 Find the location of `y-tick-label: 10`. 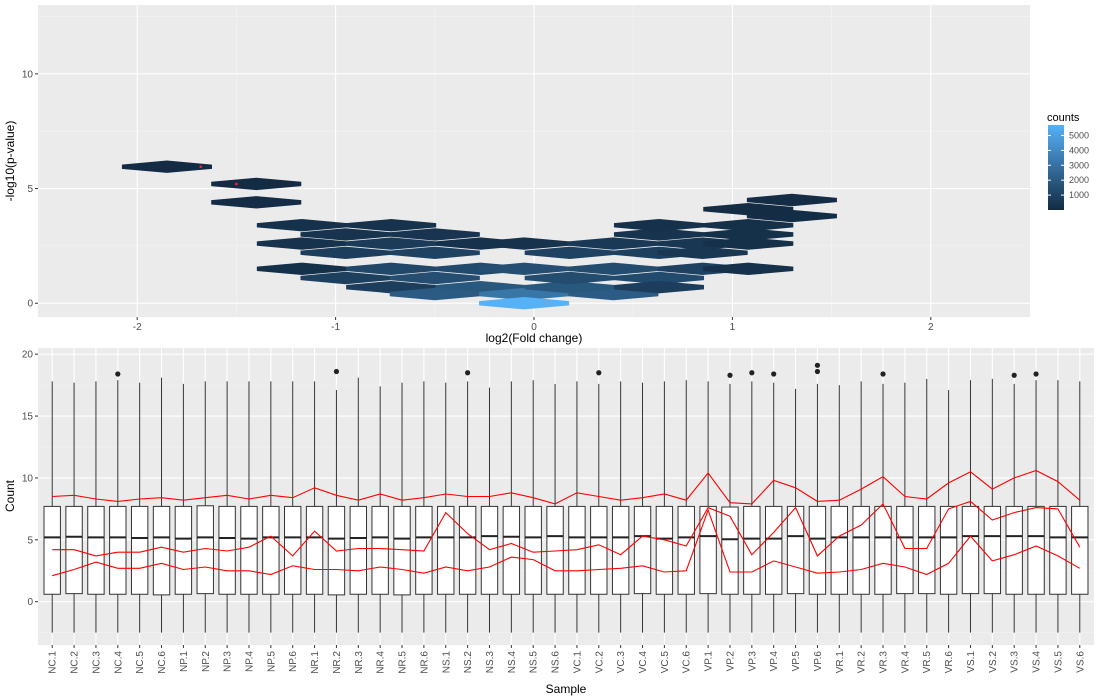

y-tick-label: 10 is located at coordinates (28, 478).